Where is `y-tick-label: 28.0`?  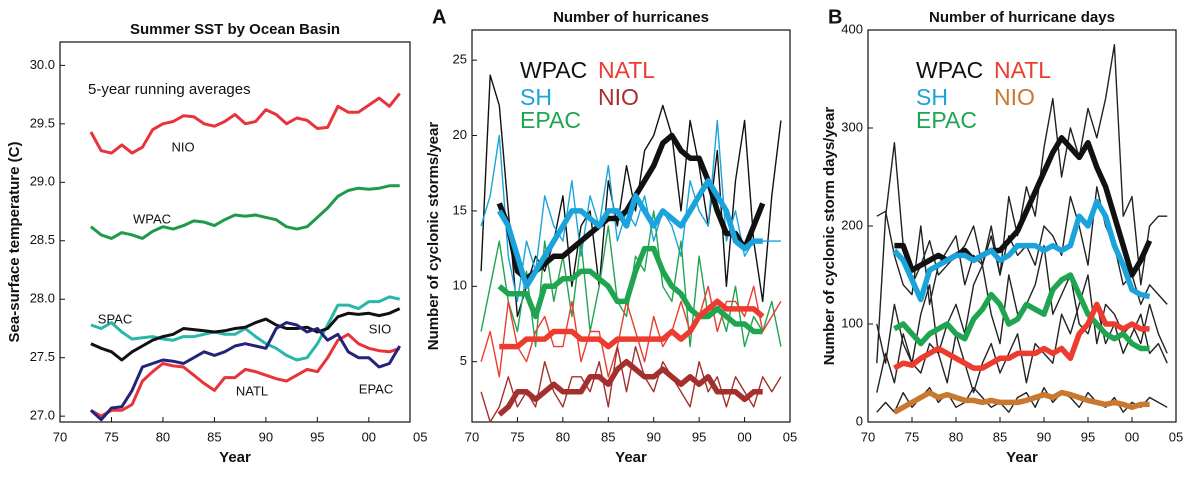
y-tick-label: 28.0 is located at coordinates (42, 298).